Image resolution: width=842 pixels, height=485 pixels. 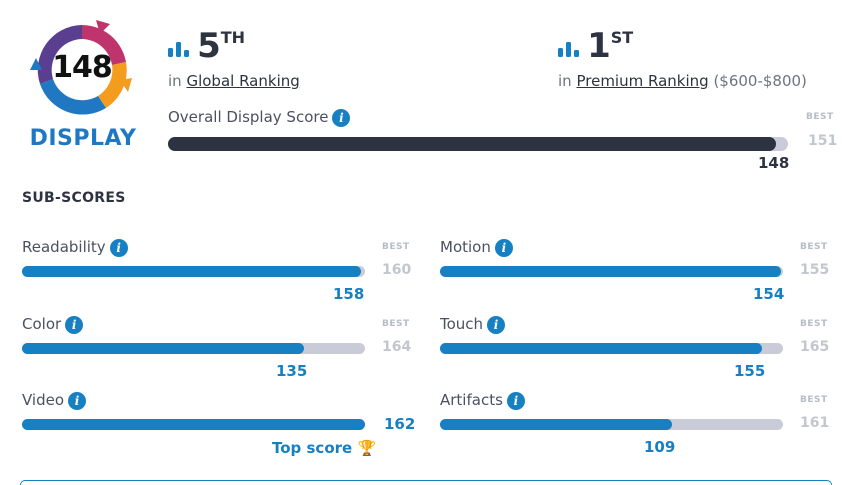 I want to click on subscore-title-video: Video i, so click(x=54, y=400).